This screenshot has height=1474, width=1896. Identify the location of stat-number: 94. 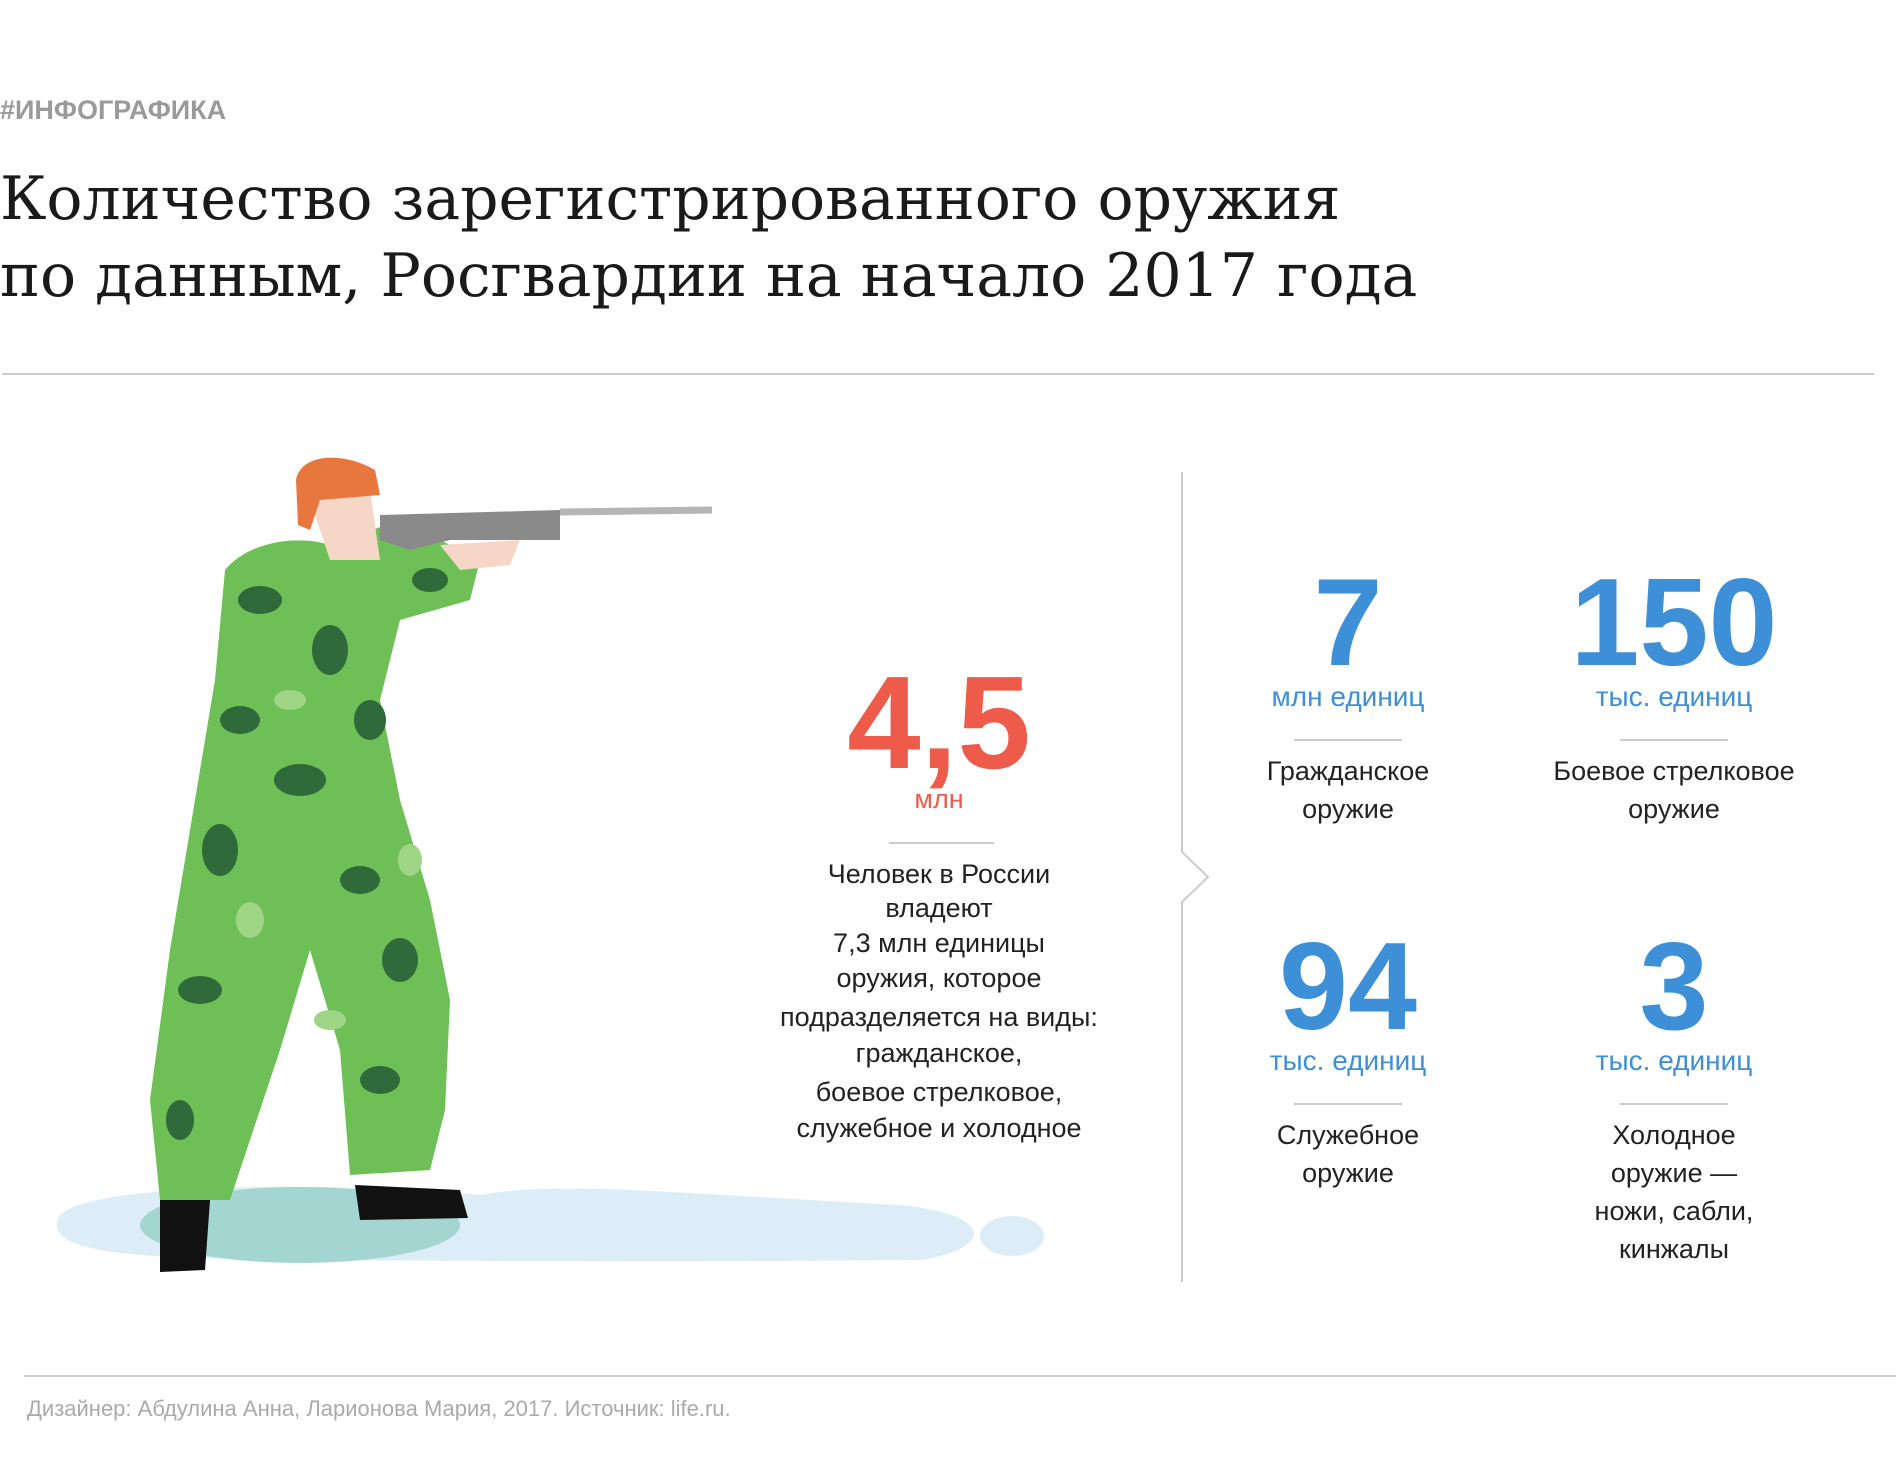
(1348, 987).